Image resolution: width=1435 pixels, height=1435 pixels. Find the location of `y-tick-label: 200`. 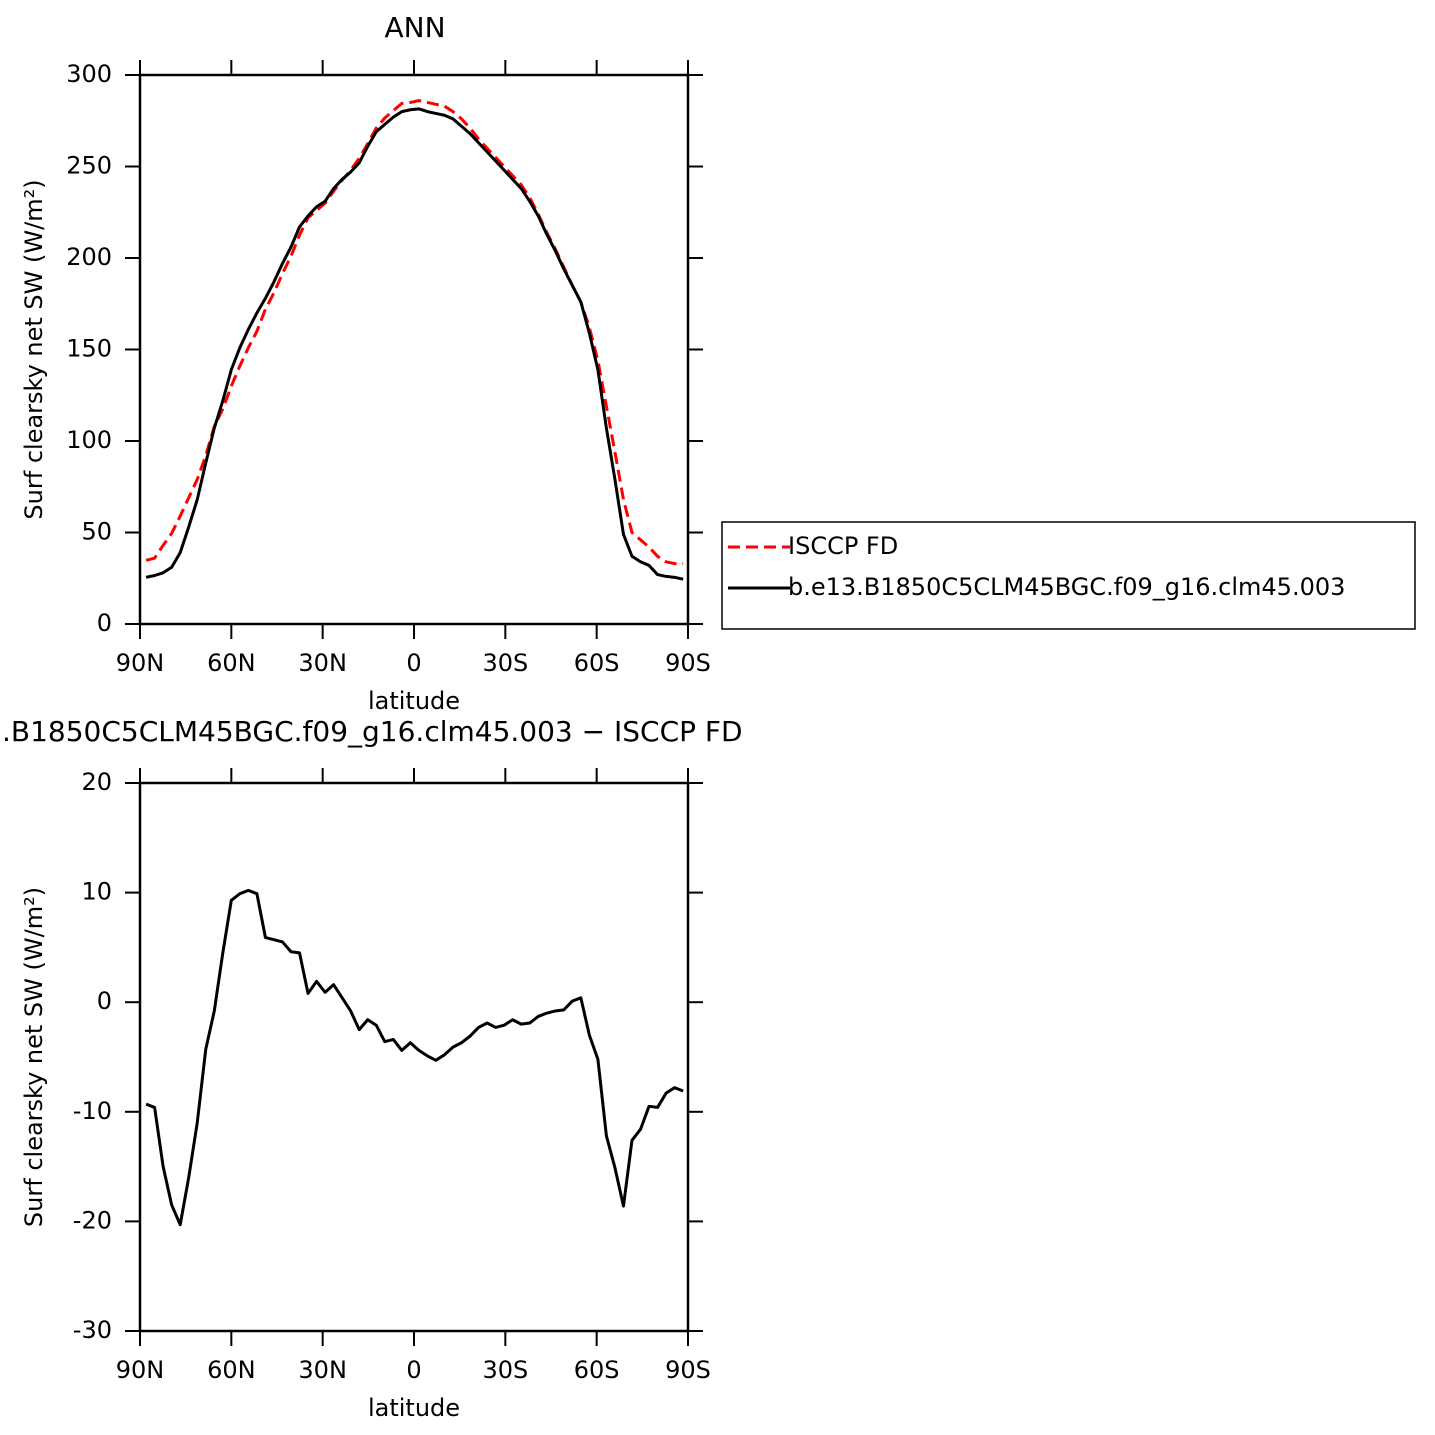

y-tick-label: 200 is located at coordinates (89, 257).